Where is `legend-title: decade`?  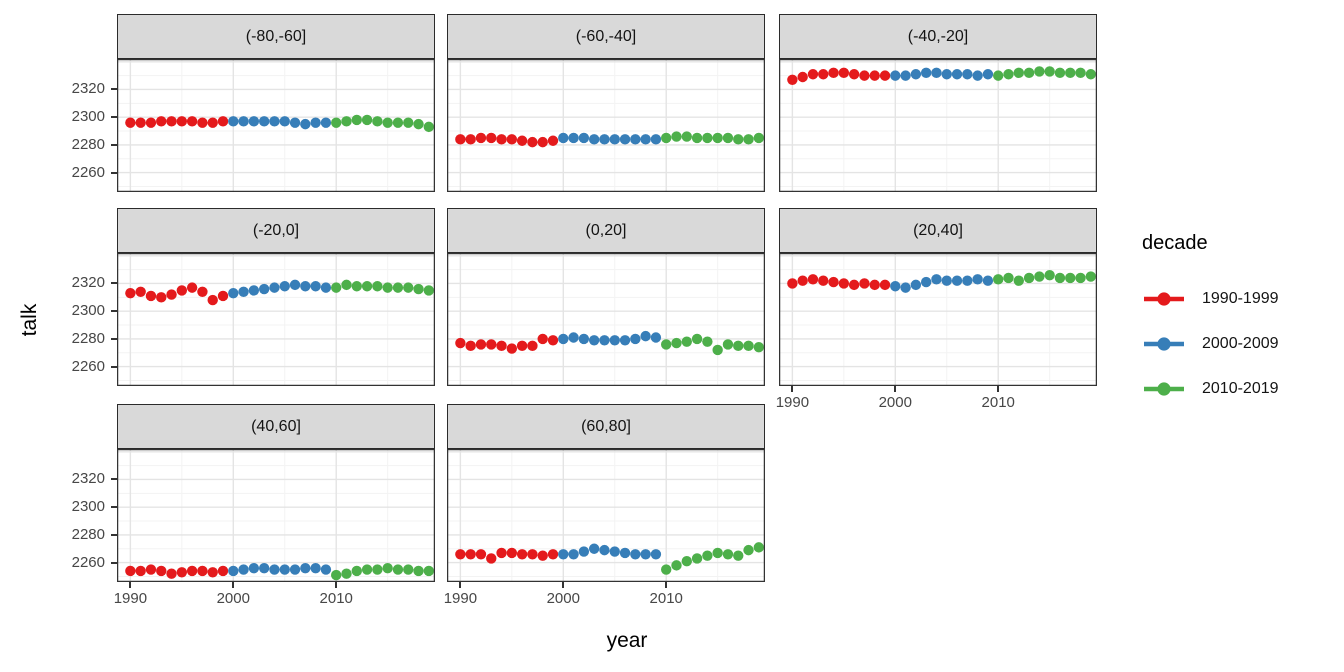
legend-title: decade is located at coordinates (1175, 243).